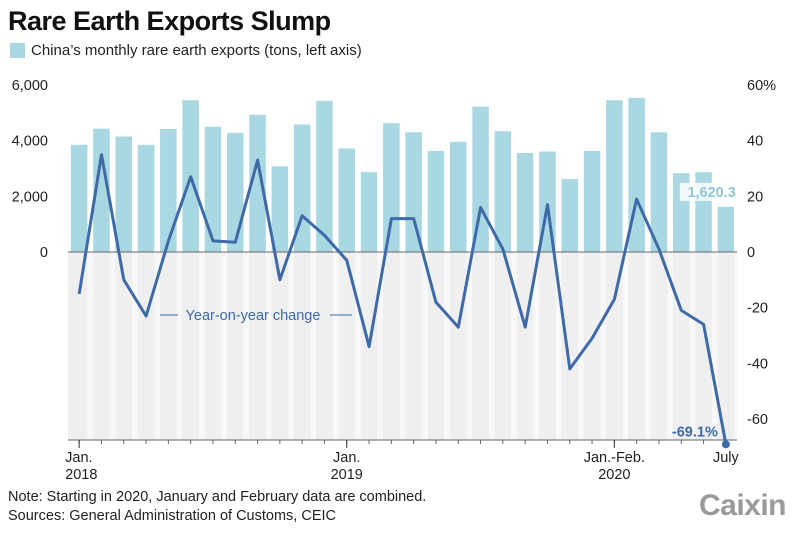 Image resolution: width=800 pixels, height=533 pixels. What do you see at coordinates (347, 475) in the screenshot?
I see `x-tick-label-year: 2019` at bounding box center [347, 475].